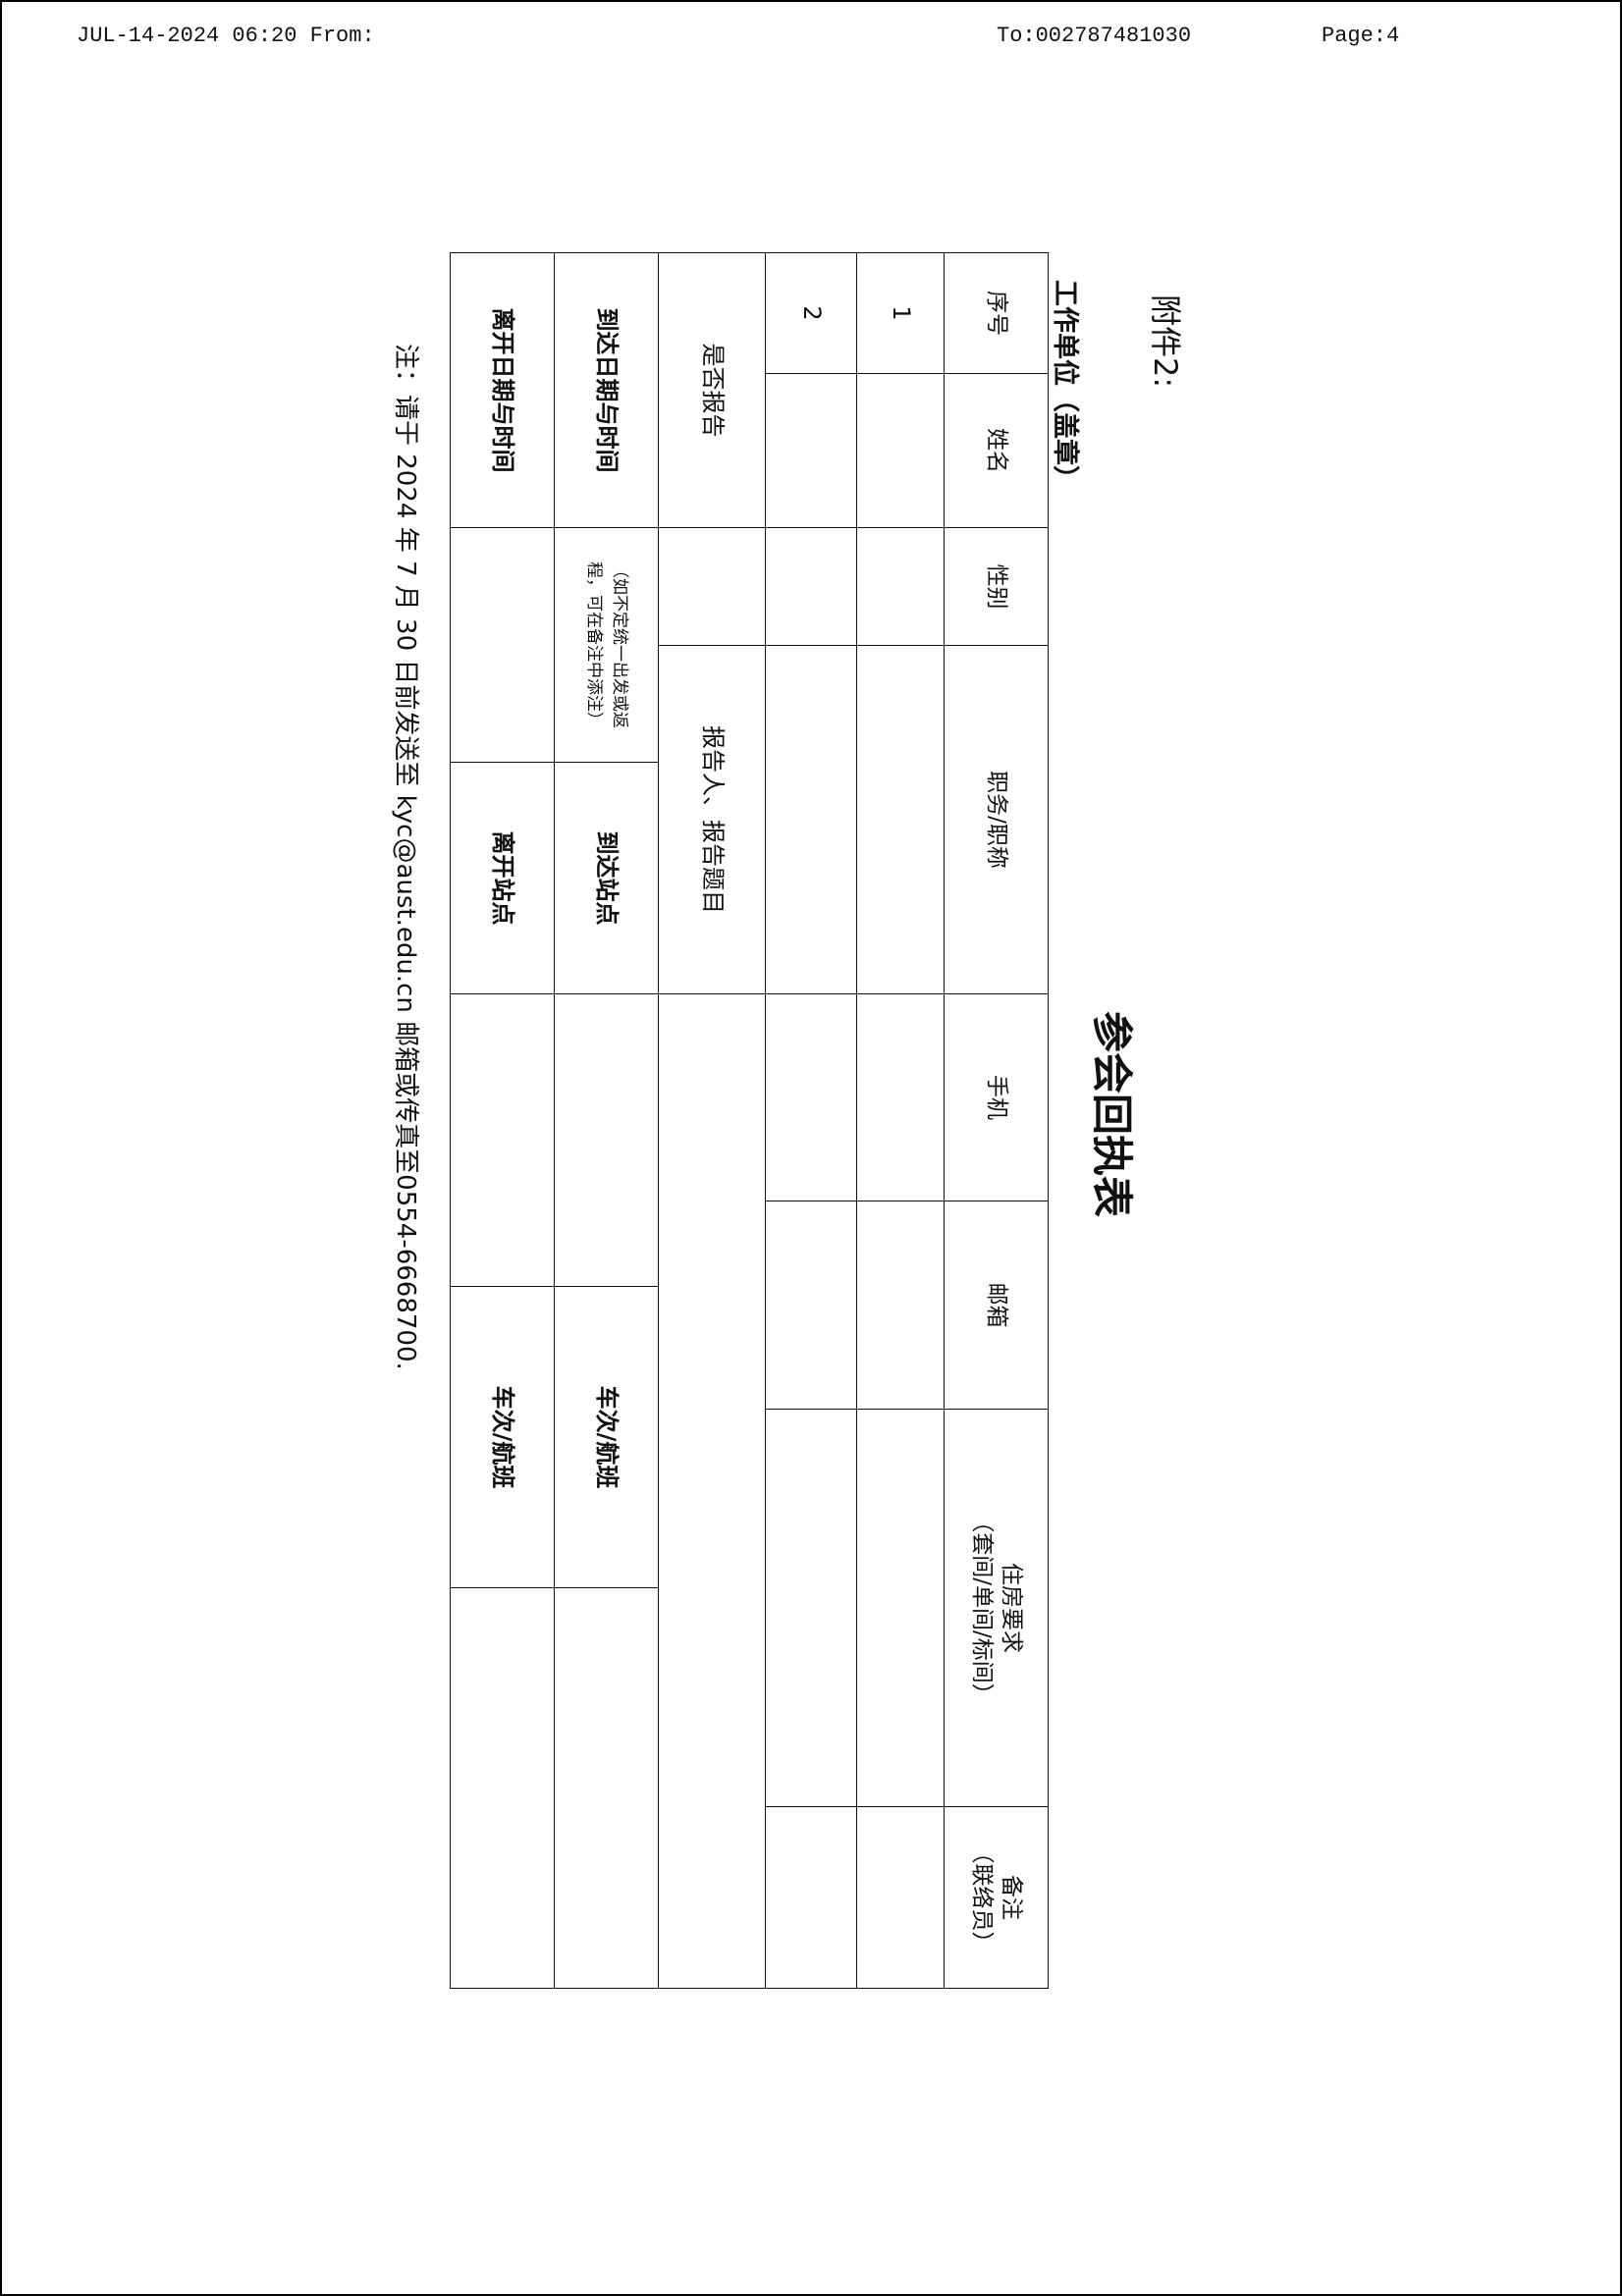  Describe the element at coordinates (996, 1306) in the screenshot. I see `header-email: 邮箱` at that location.